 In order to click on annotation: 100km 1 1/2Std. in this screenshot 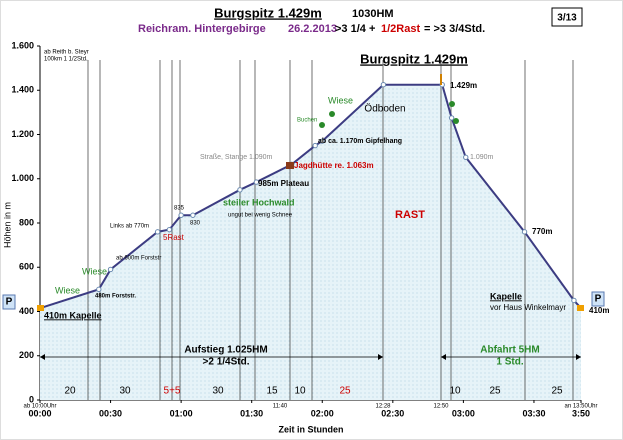, I will do `click(66, 60)`.